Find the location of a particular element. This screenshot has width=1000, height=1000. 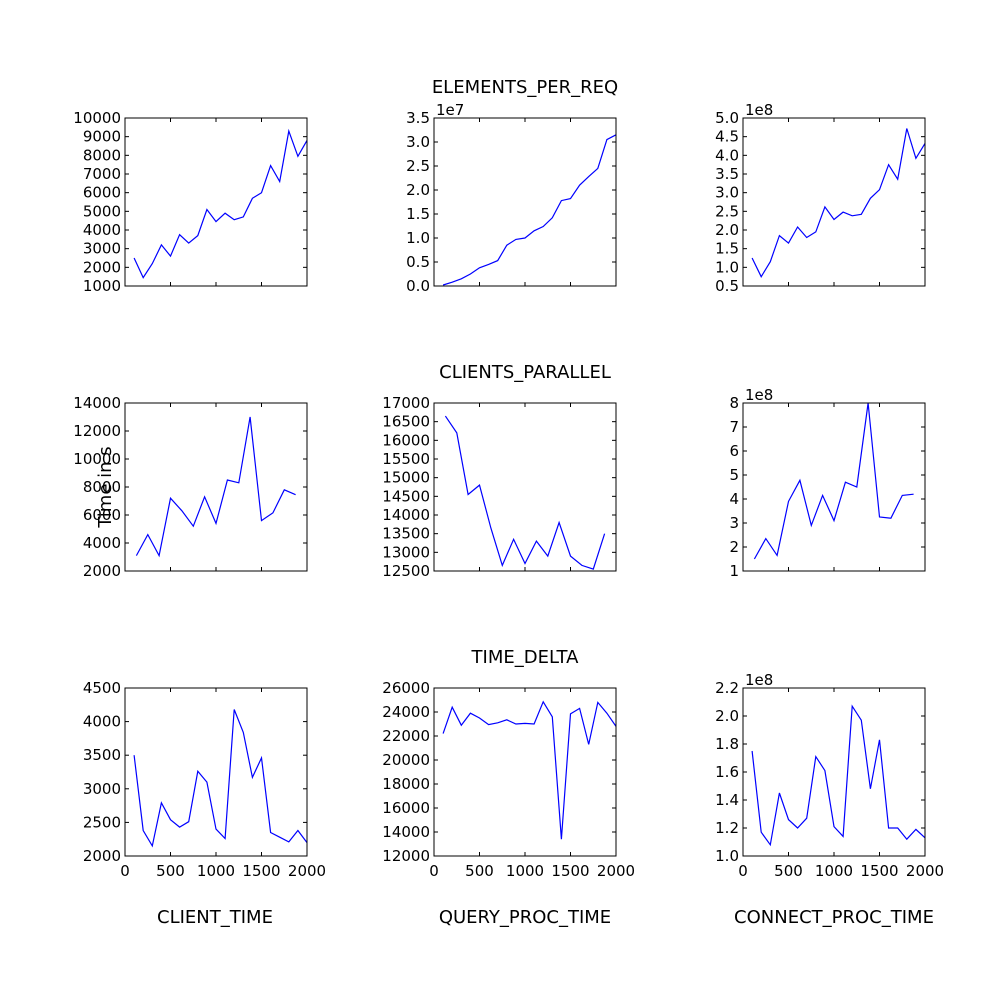

subplot-2-2: 1.0 1.2 1.4 1.6 1.8 2.0 2.2 0 500 1000 1500 2000 1e8 is located at coordinates (829, 775).